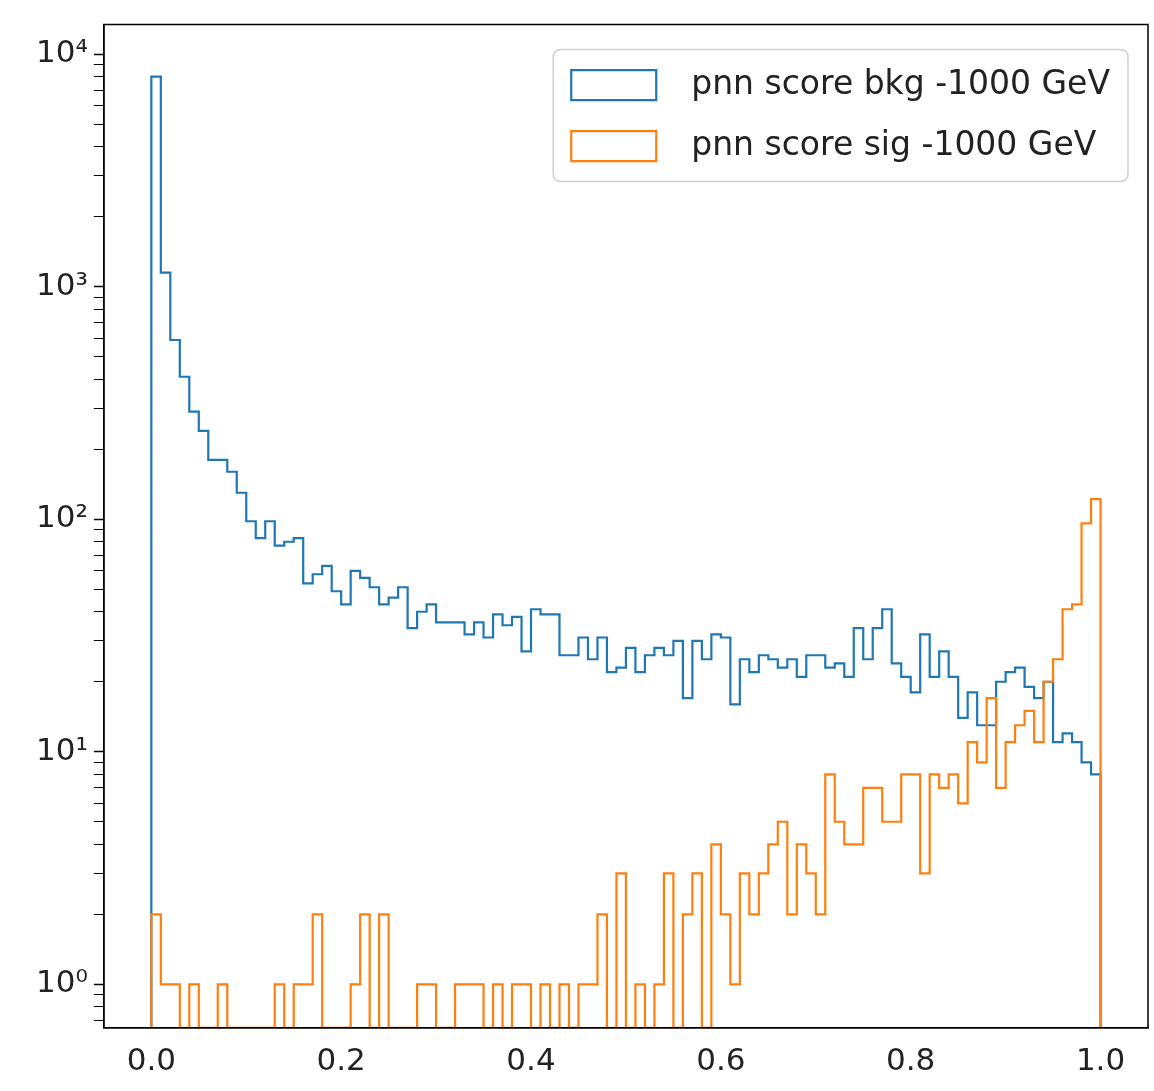 The width and height of the screenshot is (1154, 1091). What do you see at coordinates (531, 1059) in the screenshot?
I see `x-tick-label: 0.4` at bounding box center [531, 1059].